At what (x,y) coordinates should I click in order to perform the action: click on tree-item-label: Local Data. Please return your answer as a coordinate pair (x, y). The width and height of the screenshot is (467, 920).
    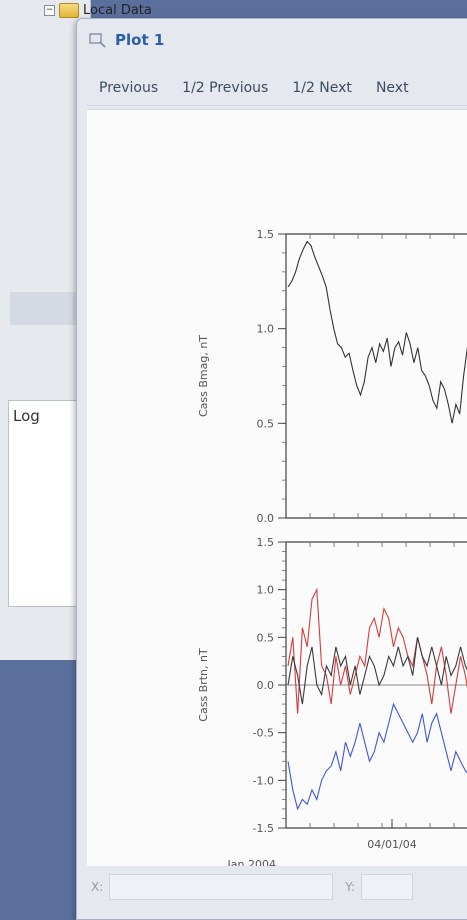
    Looking at the image, I should click on (117, 10).